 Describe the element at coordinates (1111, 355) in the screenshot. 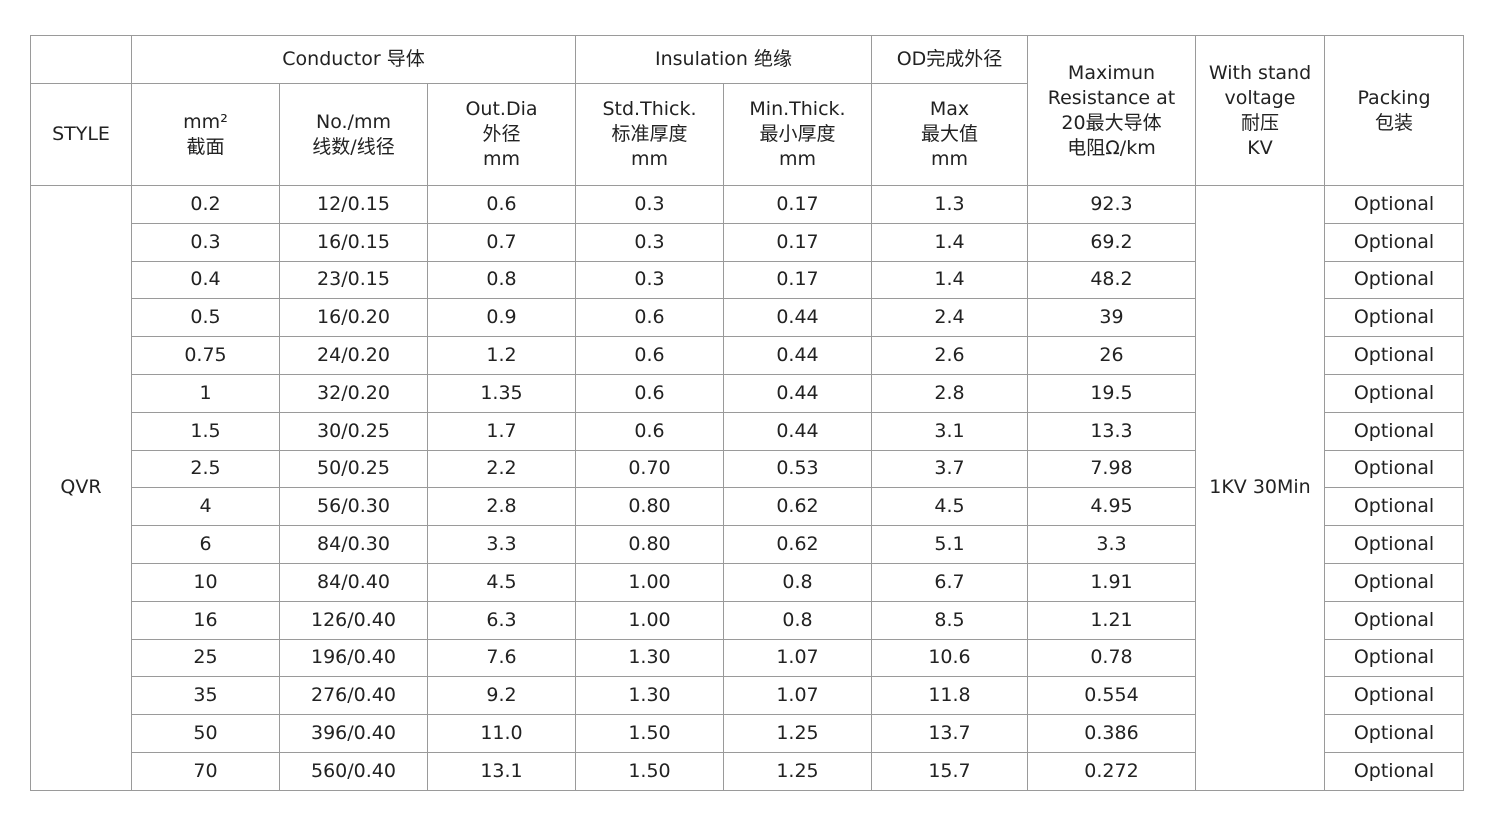

I see `resistance-cell: 26` at that location.